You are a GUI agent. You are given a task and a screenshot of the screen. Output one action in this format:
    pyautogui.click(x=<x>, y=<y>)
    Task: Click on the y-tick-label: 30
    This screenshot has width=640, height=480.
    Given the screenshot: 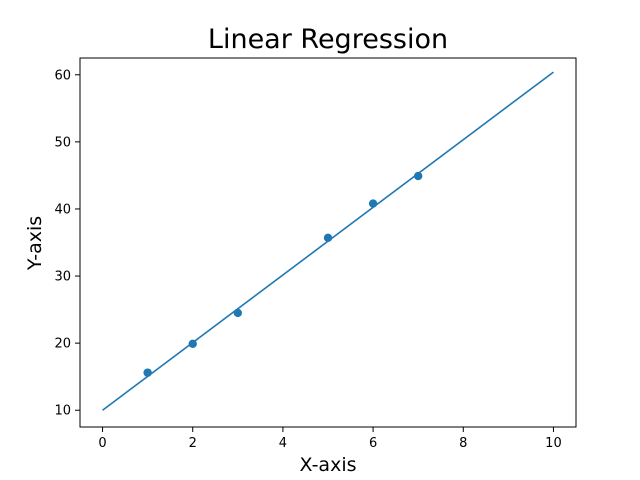 What is the action you would take?
    pyautogui.click(x=62, y=277)
    